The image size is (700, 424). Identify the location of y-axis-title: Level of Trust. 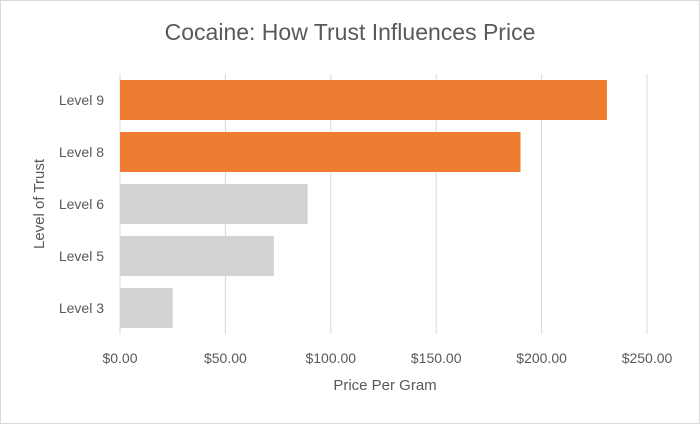
(39, 203).